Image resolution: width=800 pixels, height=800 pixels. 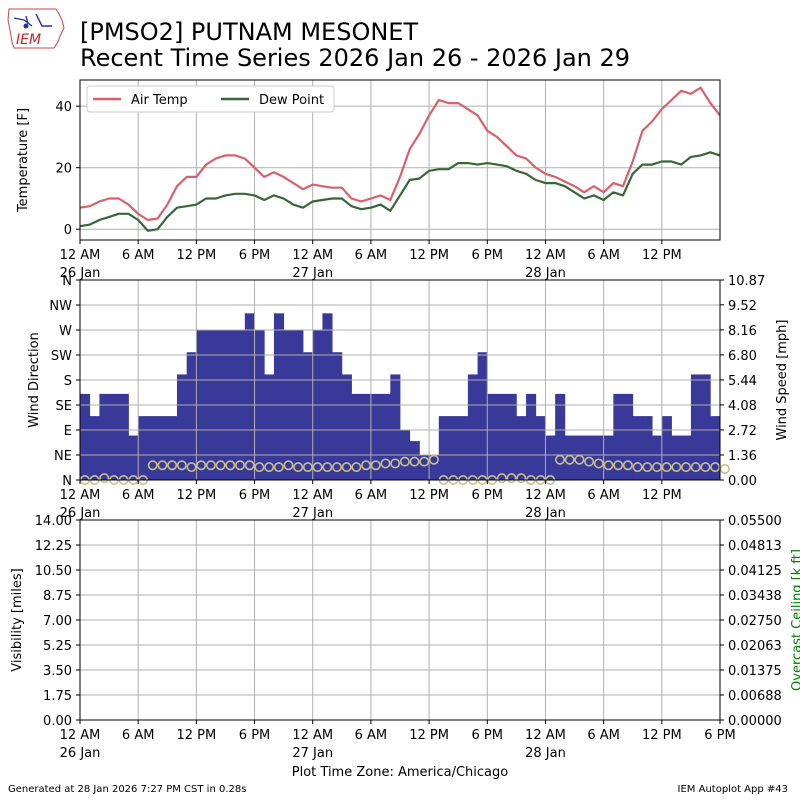 I want to click on ceiling-ytick-label: 0.03438, so click(x=755, y=596).